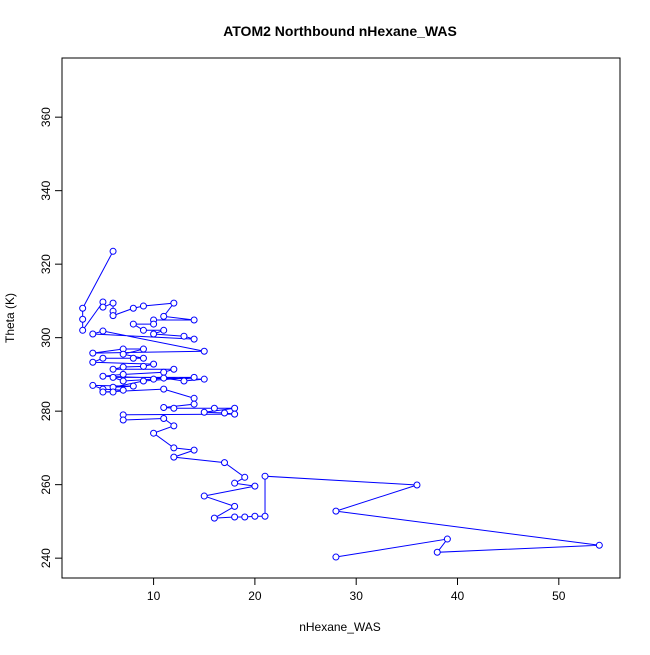 Image resolution: width=650 pixels, height=655 pixels. What do you see at coordinates (357, 596) in the screenshot?
I see `x-tick-label: 30` at bounding box center [357, 596].